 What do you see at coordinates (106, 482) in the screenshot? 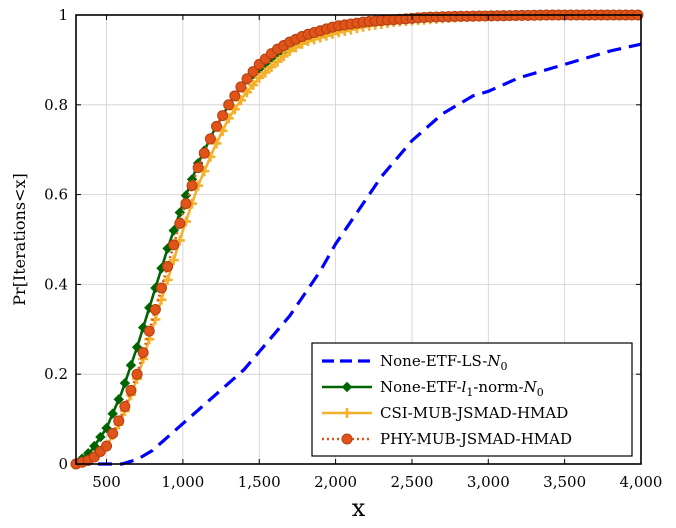
I see `x-tick-label: 500` at bounding box center [106, 482].